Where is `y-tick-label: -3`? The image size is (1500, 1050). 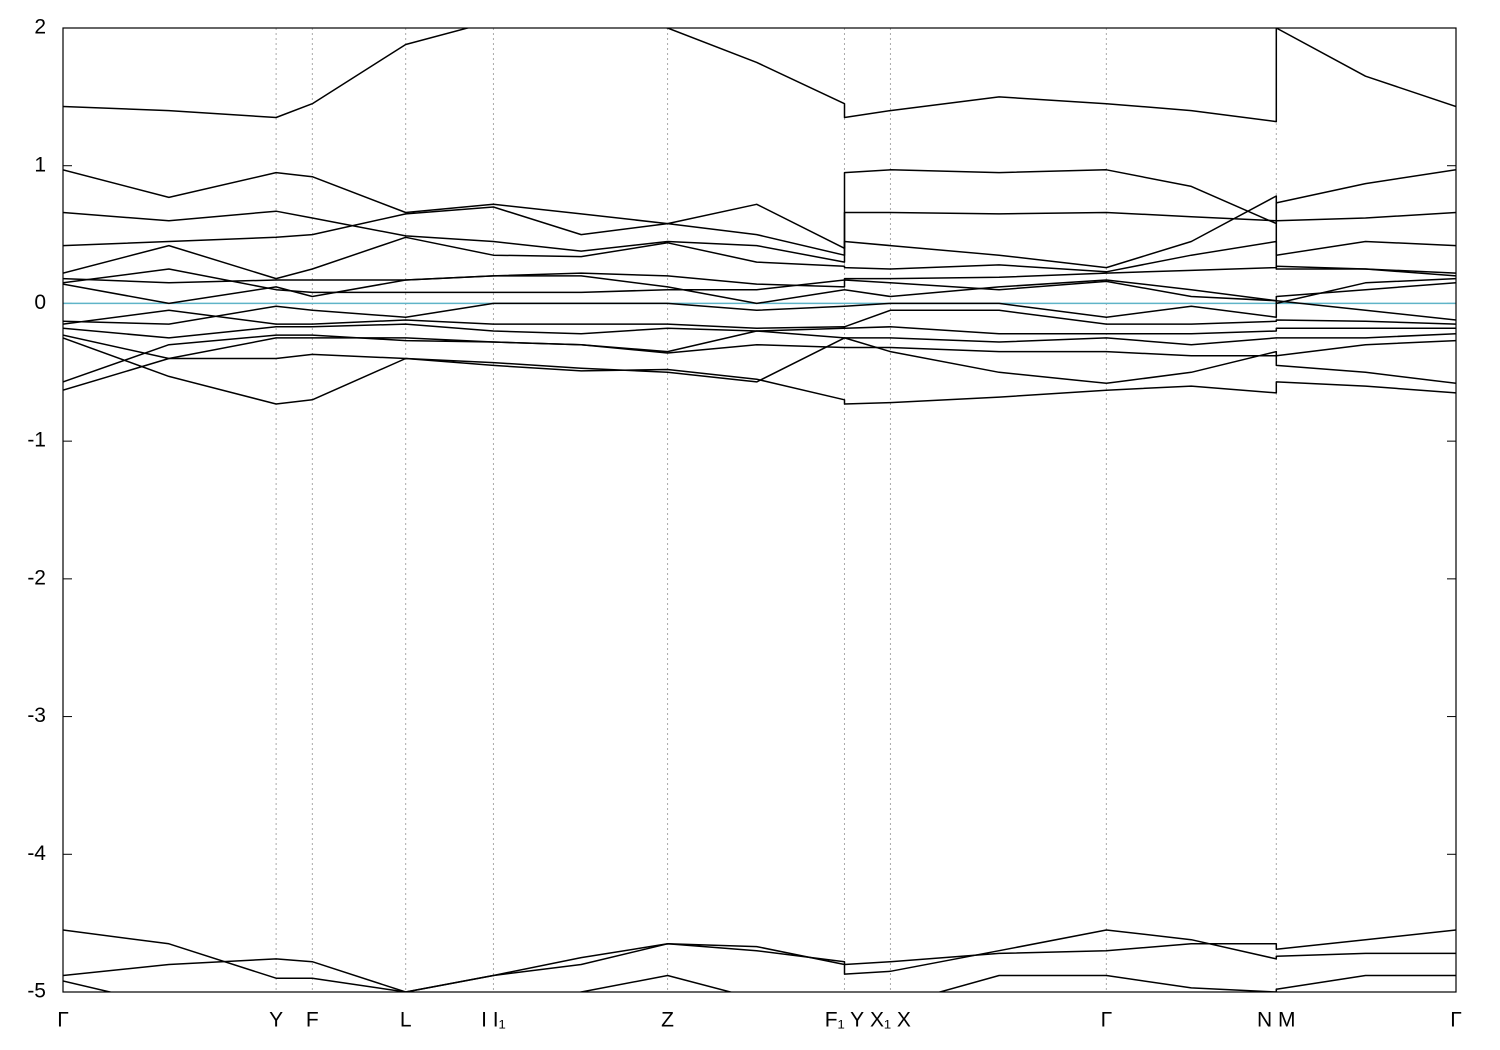
y-tick-label: -3 is located at coordinates (36, 715).